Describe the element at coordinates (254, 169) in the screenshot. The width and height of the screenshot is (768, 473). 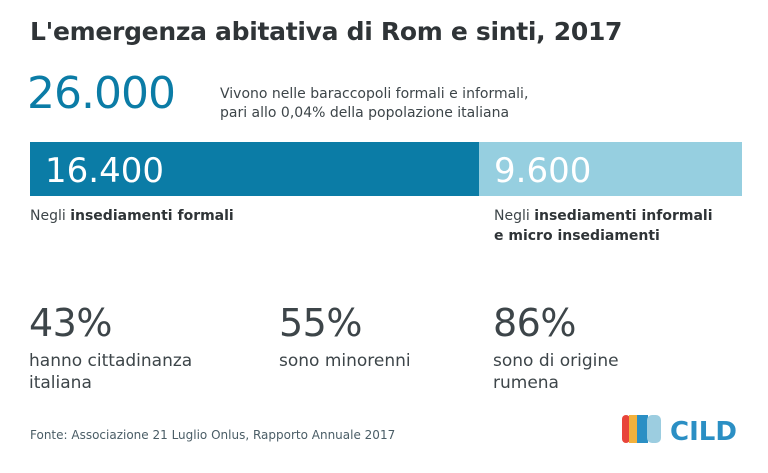
I see `bar-segment-formal` at that location.